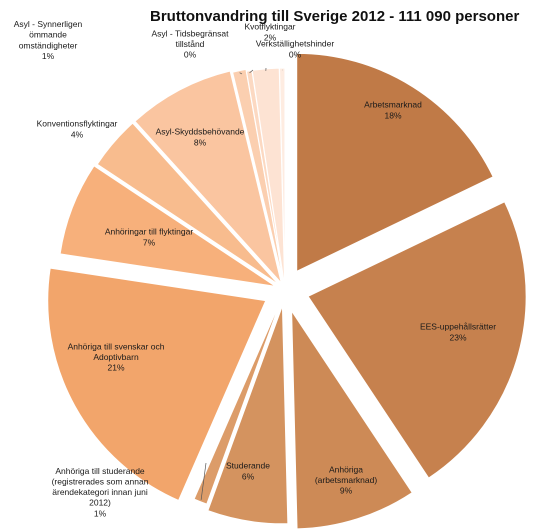  I want to click on pie-slice-anhoringar-till-flyktingar, so click(167, 226).